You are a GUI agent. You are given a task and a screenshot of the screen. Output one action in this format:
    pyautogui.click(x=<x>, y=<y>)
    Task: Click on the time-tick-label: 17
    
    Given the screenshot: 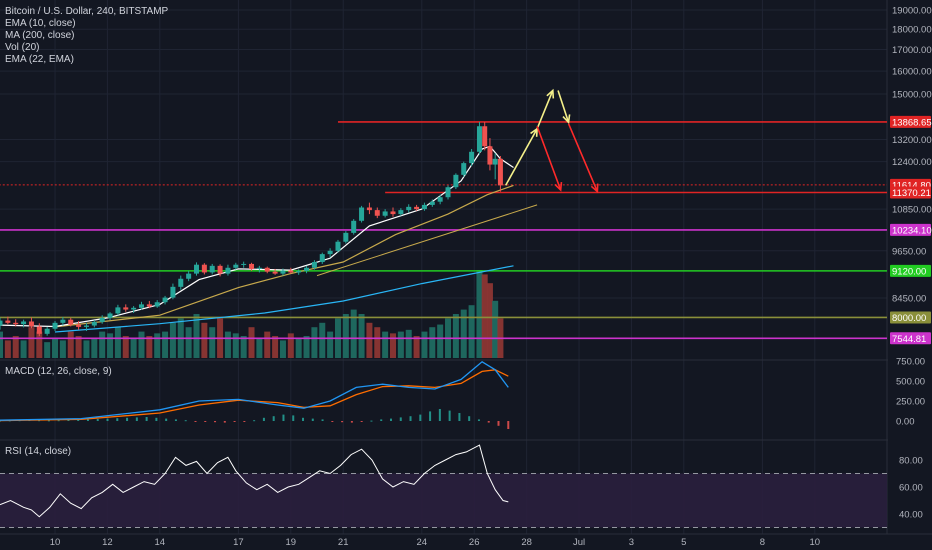 What is the action you would take?
    pyautogui.click(x=238, y=542)
    